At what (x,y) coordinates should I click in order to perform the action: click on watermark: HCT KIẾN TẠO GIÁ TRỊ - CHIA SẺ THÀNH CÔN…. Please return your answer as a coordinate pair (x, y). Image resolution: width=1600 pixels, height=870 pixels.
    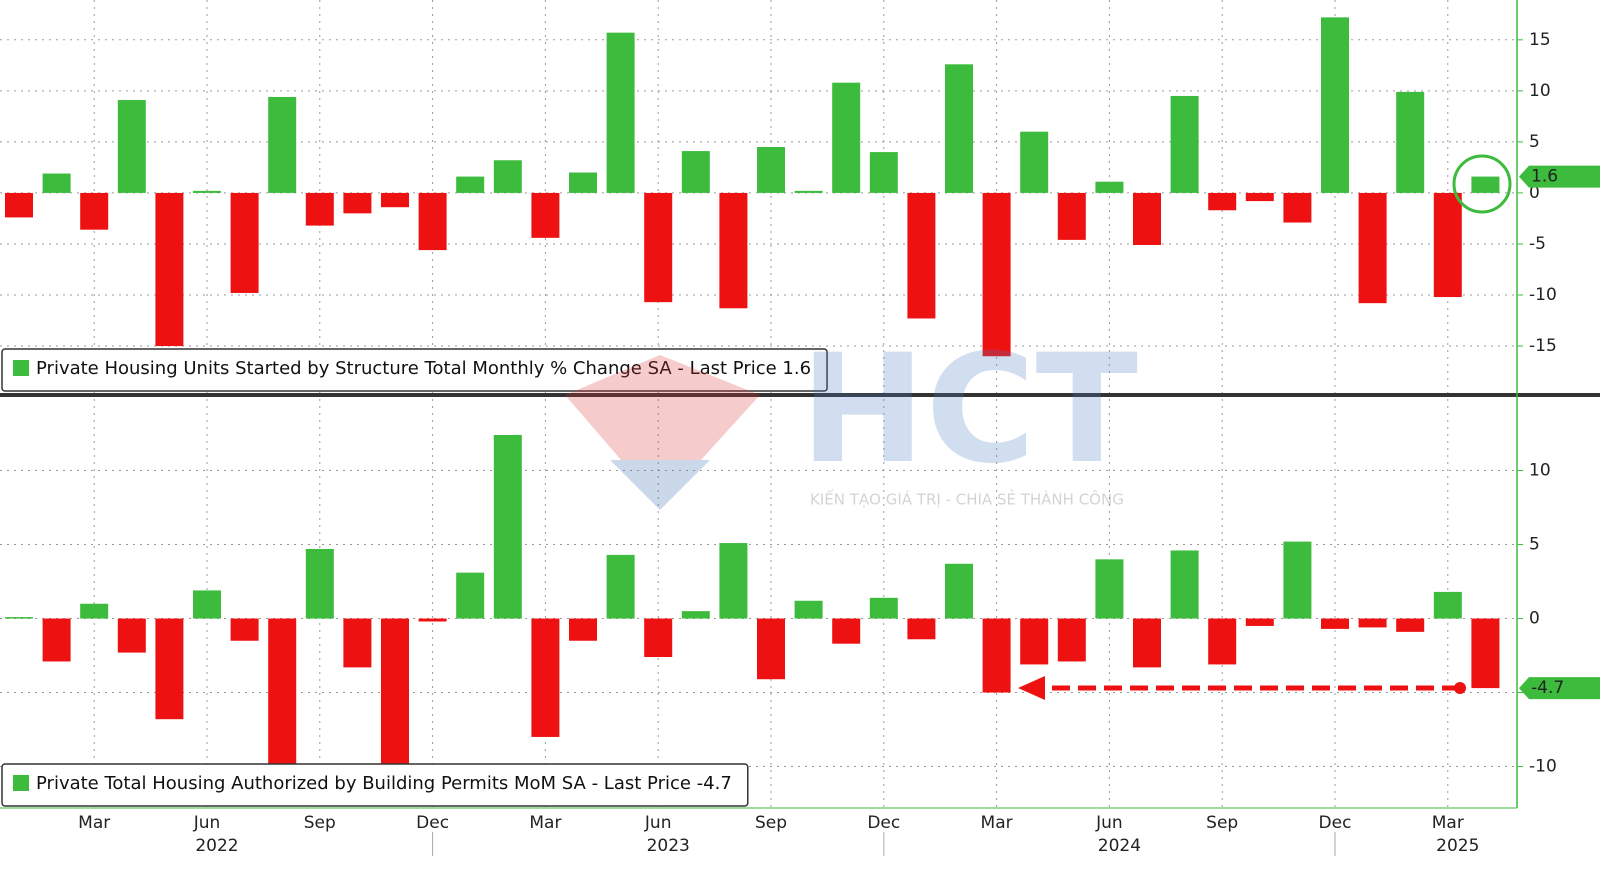
    Looking at the image, I should click on (851, 416).